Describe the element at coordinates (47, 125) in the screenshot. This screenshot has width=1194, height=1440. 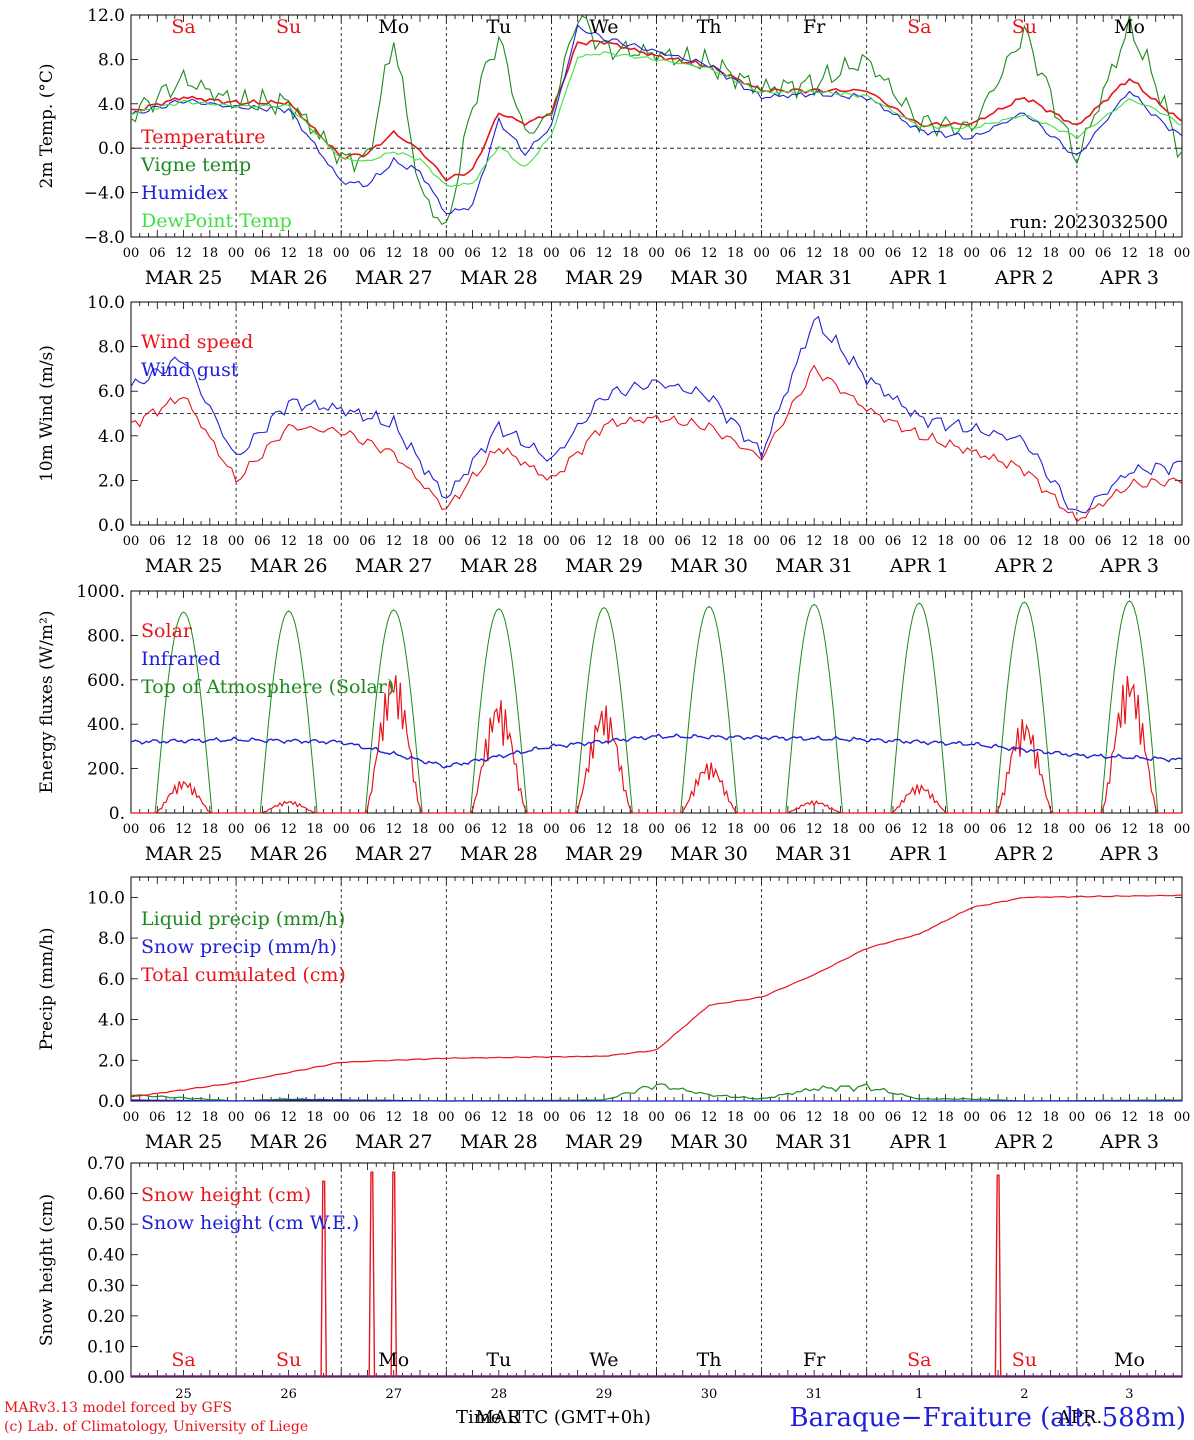
I see `y-axis-title: 2m Temp. (°C)` at that location.